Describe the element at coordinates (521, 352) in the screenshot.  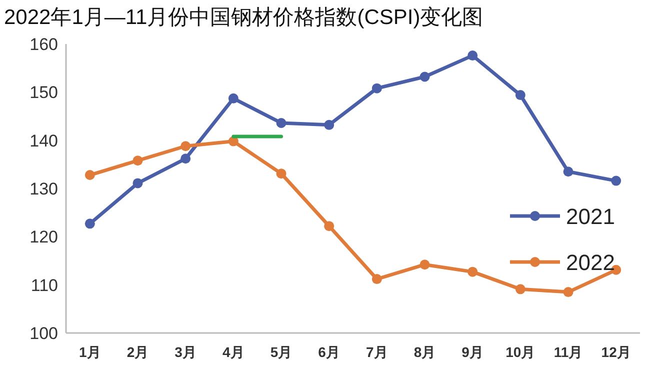
I see `x-tick-label: 10月` at that location.